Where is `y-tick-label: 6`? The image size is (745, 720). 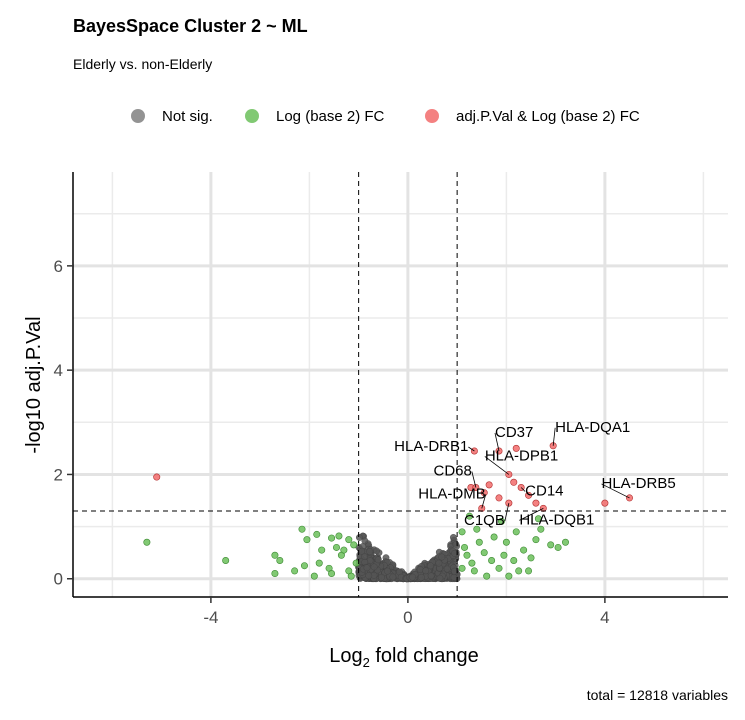 y-tick-label: 6 is located at coordinates (58, 266).